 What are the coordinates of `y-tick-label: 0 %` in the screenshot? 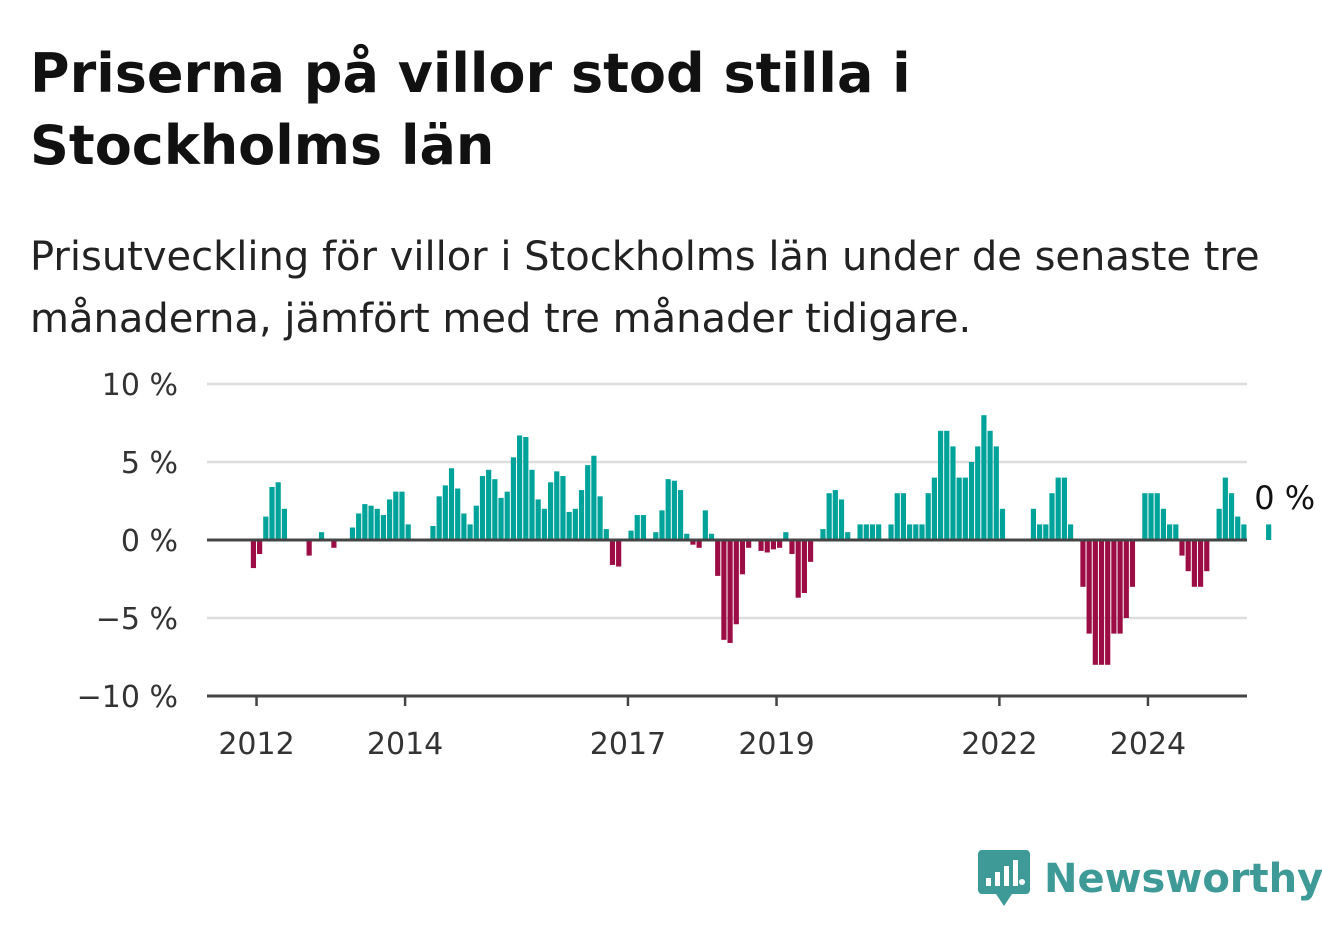 It's located at (149, 541).